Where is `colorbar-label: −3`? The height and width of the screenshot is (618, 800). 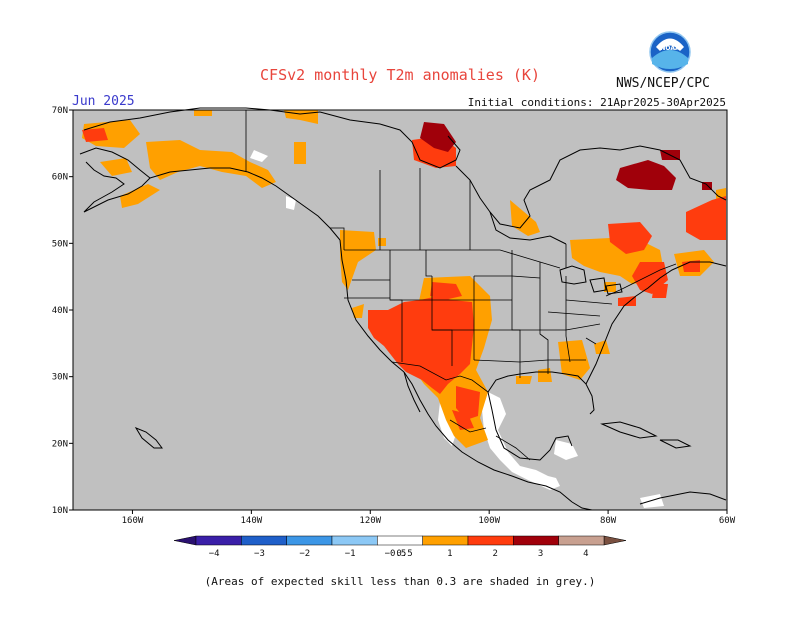
colorbar-label: −3 is located at coordinates (259, 554).